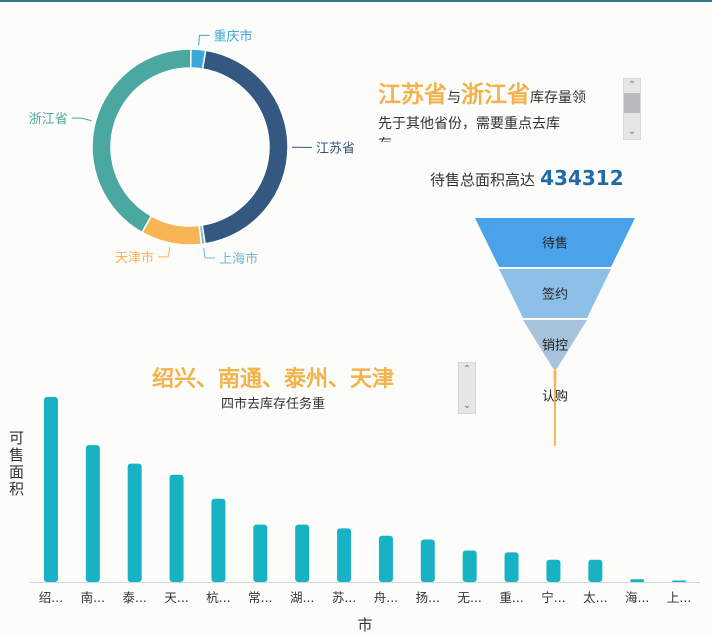 The height and width of the screenshot is (635, 712). What do you see at coordinates (555, 397) in the screenshot?
I see `funnel-label: 认购` at bounding box center [555, 397].